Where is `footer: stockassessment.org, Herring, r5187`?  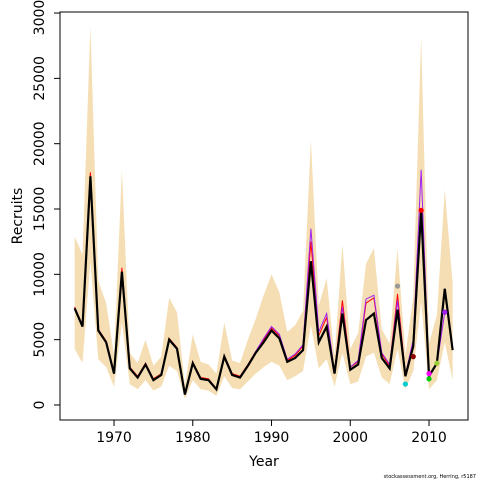
footer: stockassessment.org, Herring, r5187 is located at coordinates (430, 477).